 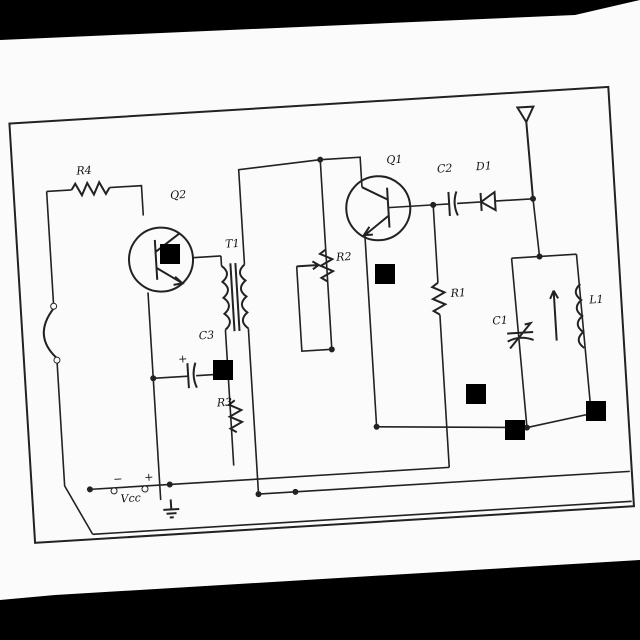 I want to click on left-rail, so click(x=69, y=363).